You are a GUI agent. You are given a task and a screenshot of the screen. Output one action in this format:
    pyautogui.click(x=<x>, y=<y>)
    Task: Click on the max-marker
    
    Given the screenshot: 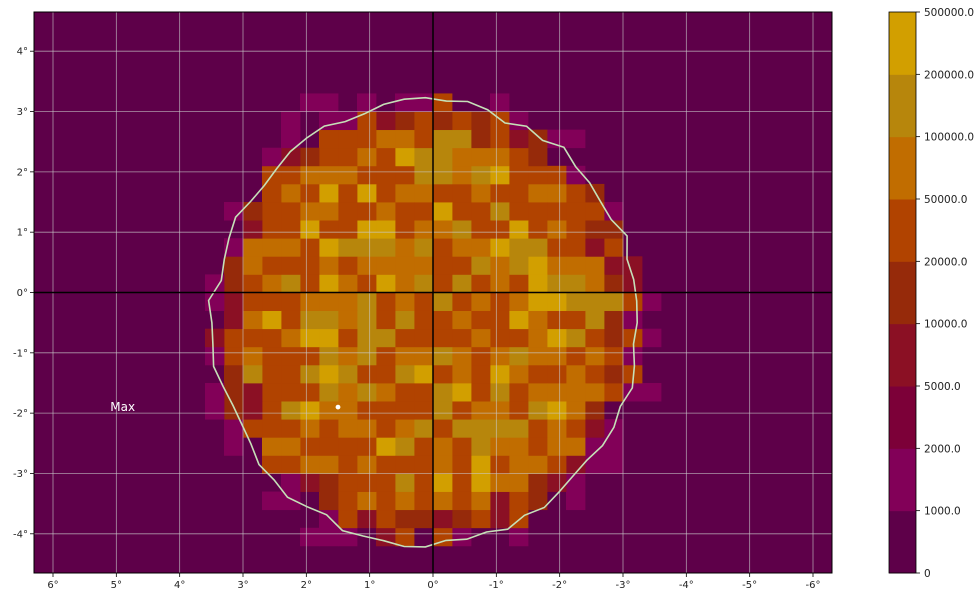 What is the action you would take?
    pyautogui.click(x=338, y=407)
    